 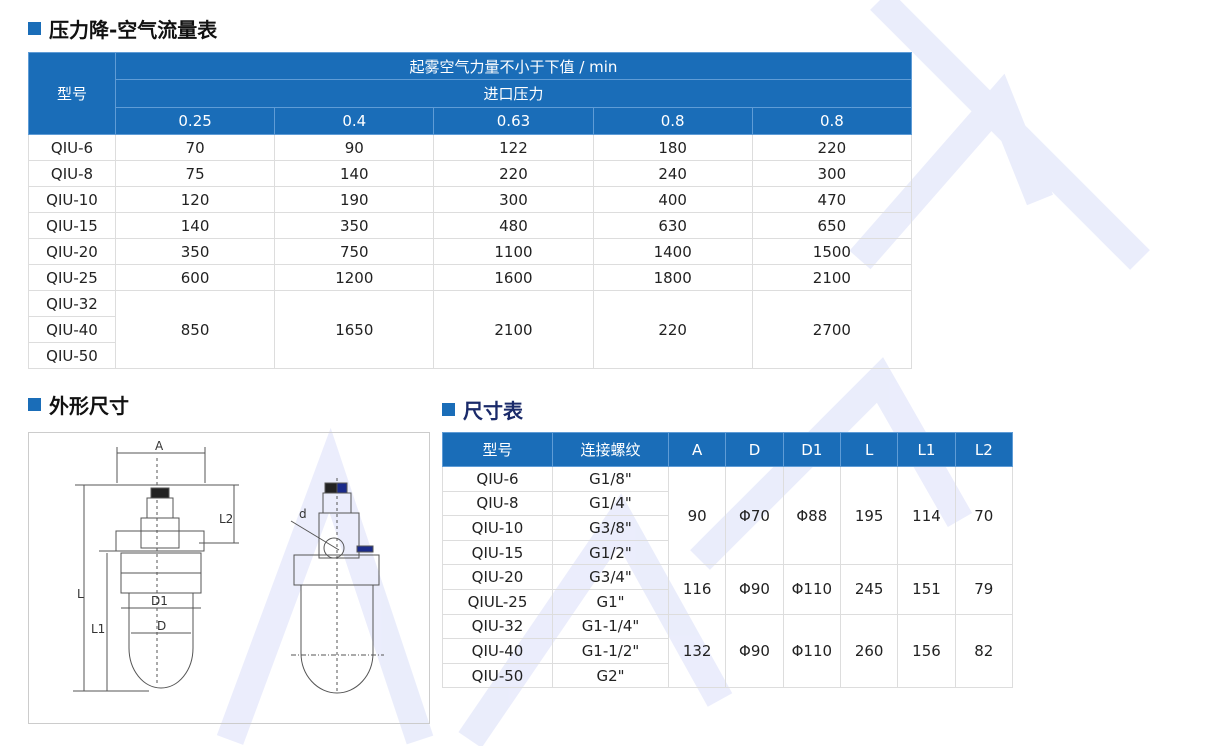 I want to click on dim-header: D1, so click(x=811, y=449).